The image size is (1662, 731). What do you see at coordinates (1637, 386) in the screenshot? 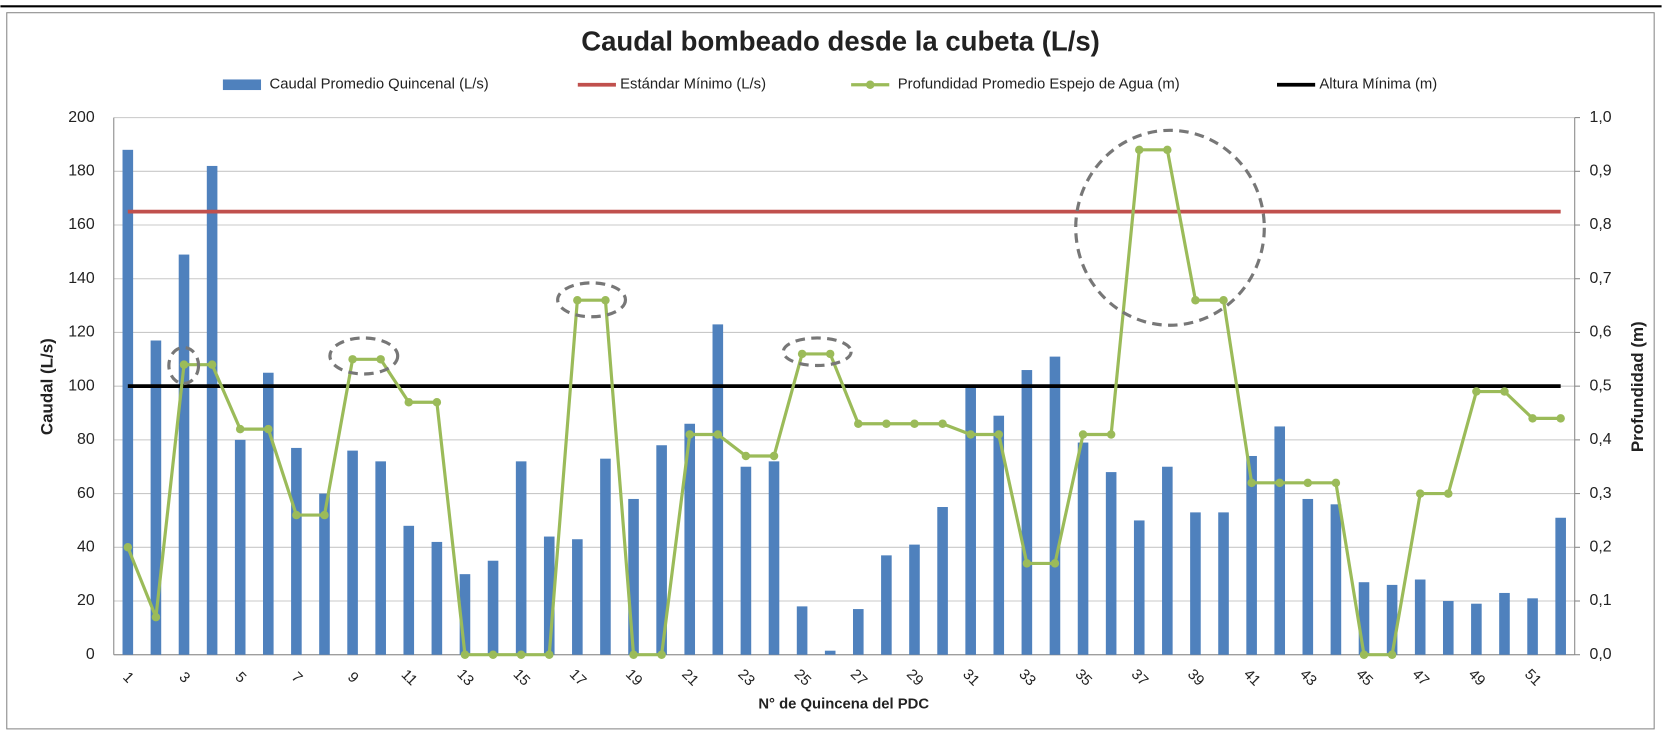
I see `y2-axis-label: Profundidad (m)` at bounding box center [1637, 386].